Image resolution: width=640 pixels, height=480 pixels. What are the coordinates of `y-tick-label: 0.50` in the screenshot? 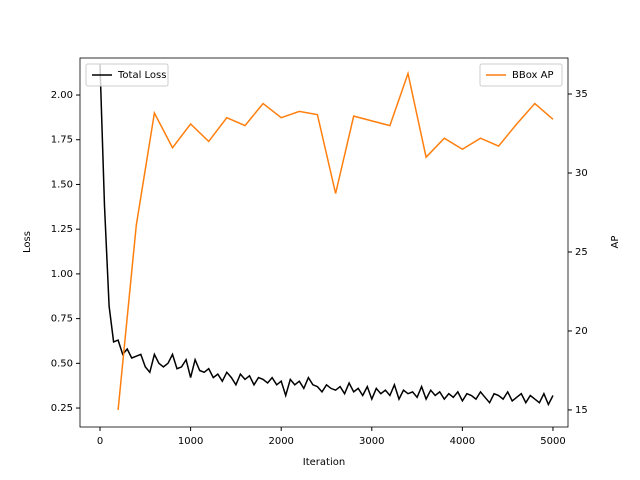 It's located at (62, 363).